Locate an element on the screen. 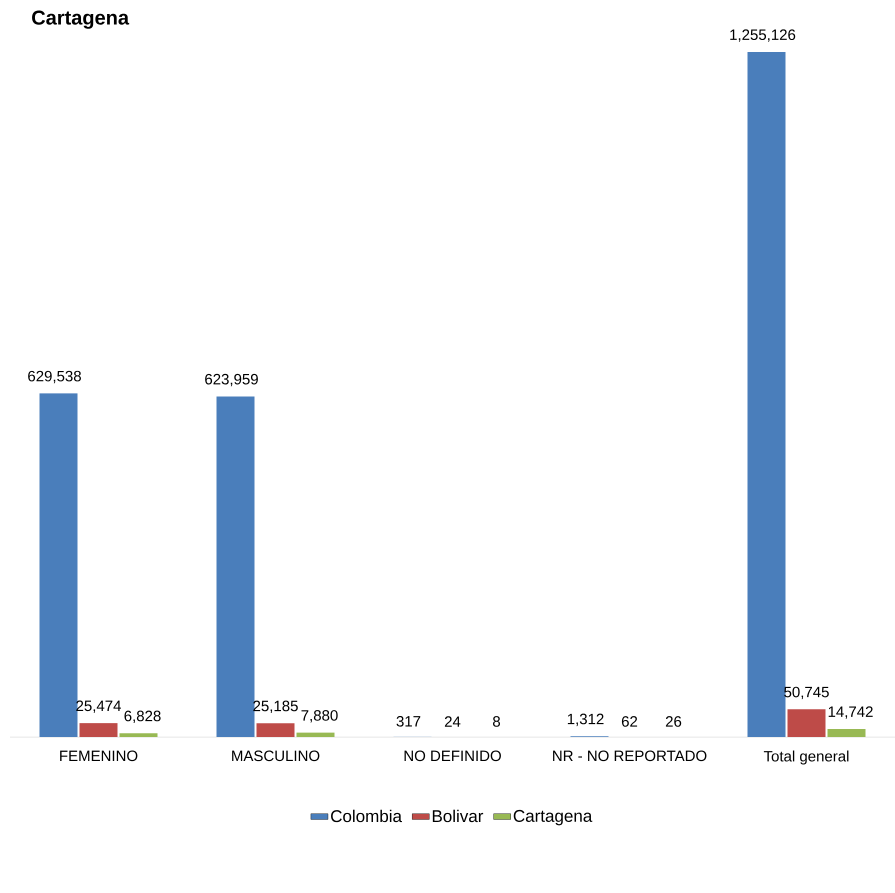 The image size is (895, 893). data-label: 14,742 is located at coordinates (850, 712).